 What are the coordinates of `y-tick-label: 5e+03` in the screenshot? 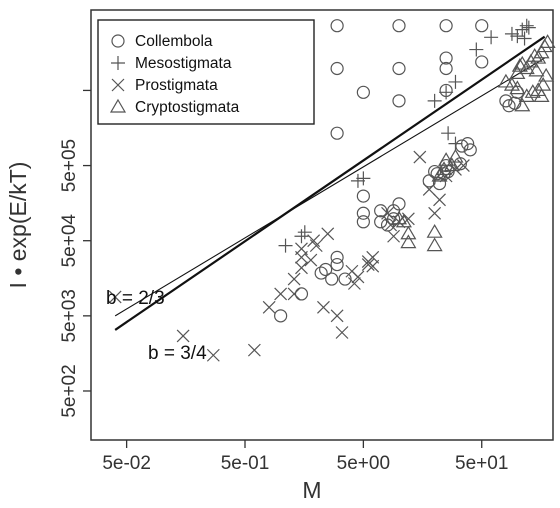 It's located at (69, 315).